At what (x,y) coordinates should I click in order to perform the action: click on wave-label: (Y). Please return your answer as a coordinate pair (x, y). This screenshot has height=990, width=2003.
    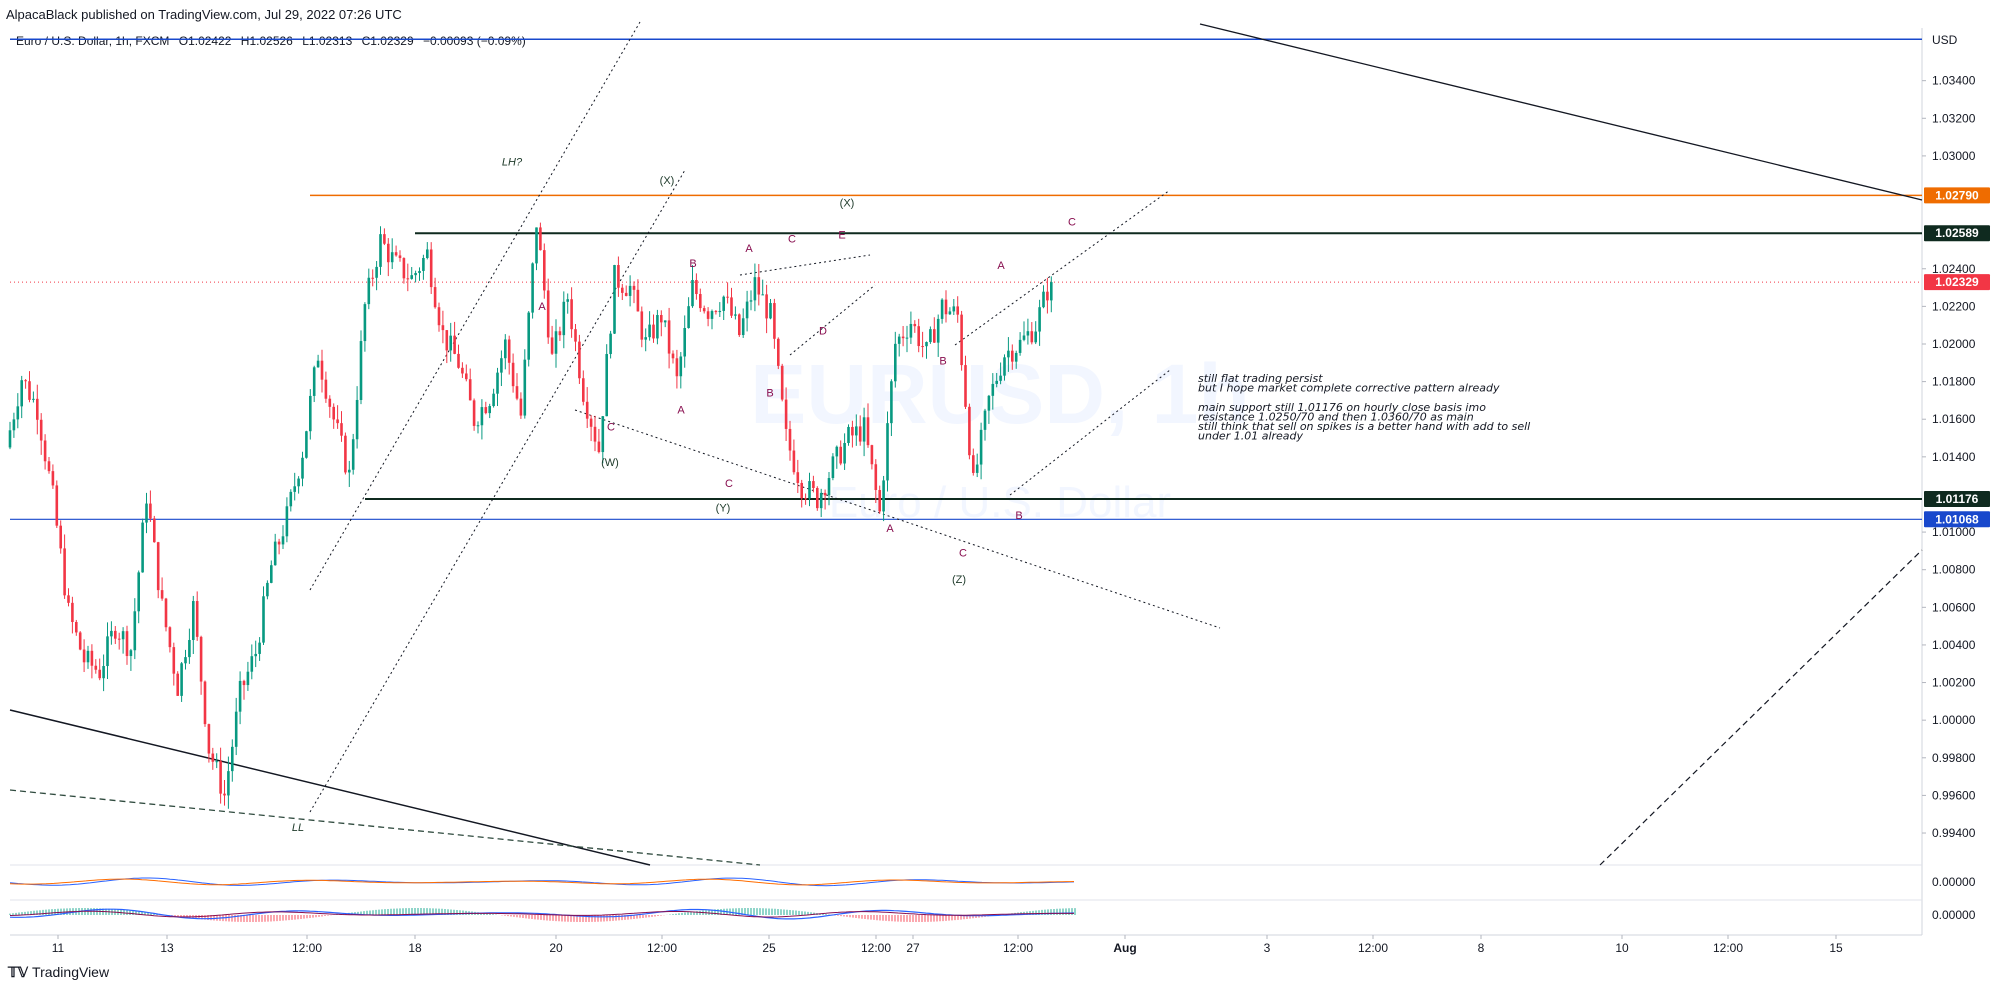
    Looking at the image, I should click on (723, 508).